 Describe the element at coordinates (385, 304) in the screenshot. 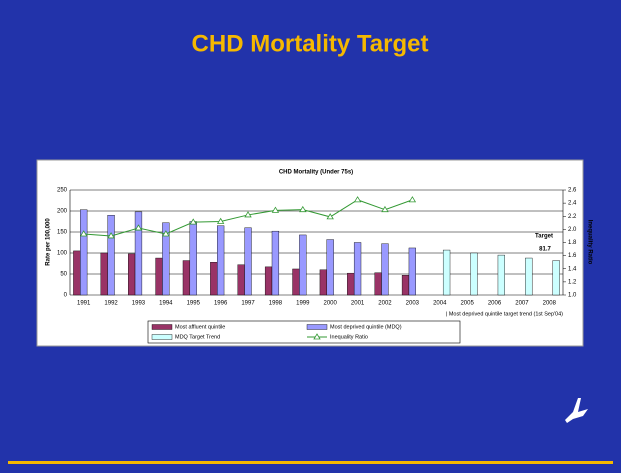

I see `x-tick-label: 2002` at that location.